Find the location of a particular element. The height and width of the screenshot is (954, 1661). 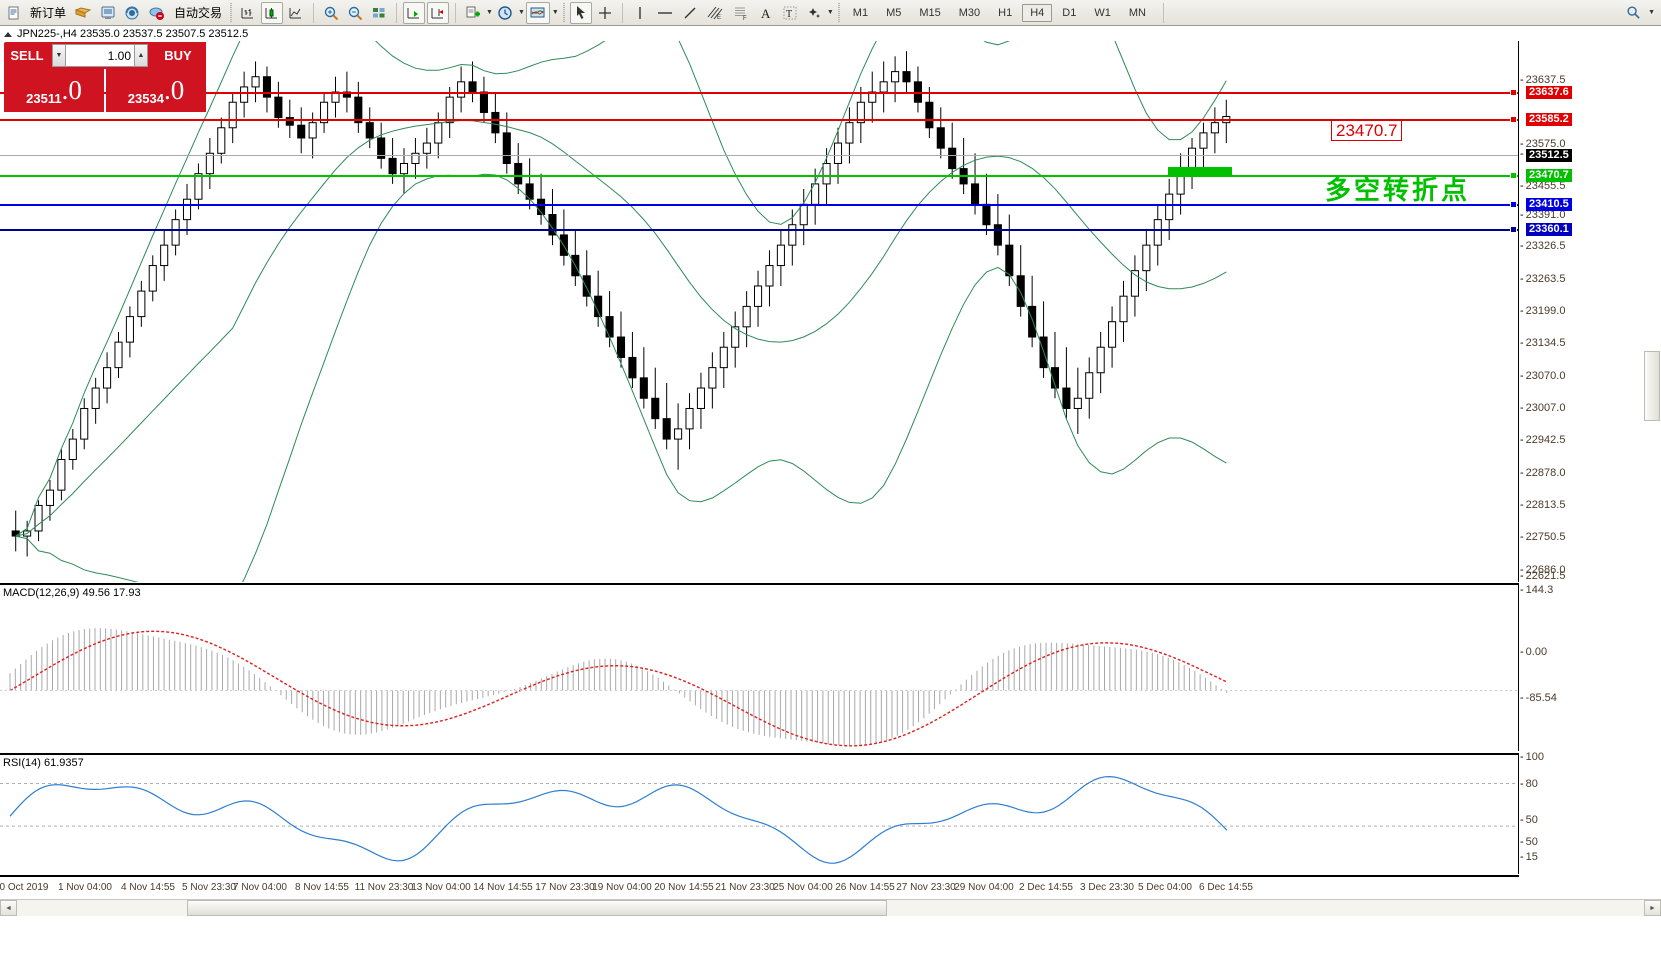

time-axis-label: 13 Nov 04:00 is located at coordinates (441, 887).